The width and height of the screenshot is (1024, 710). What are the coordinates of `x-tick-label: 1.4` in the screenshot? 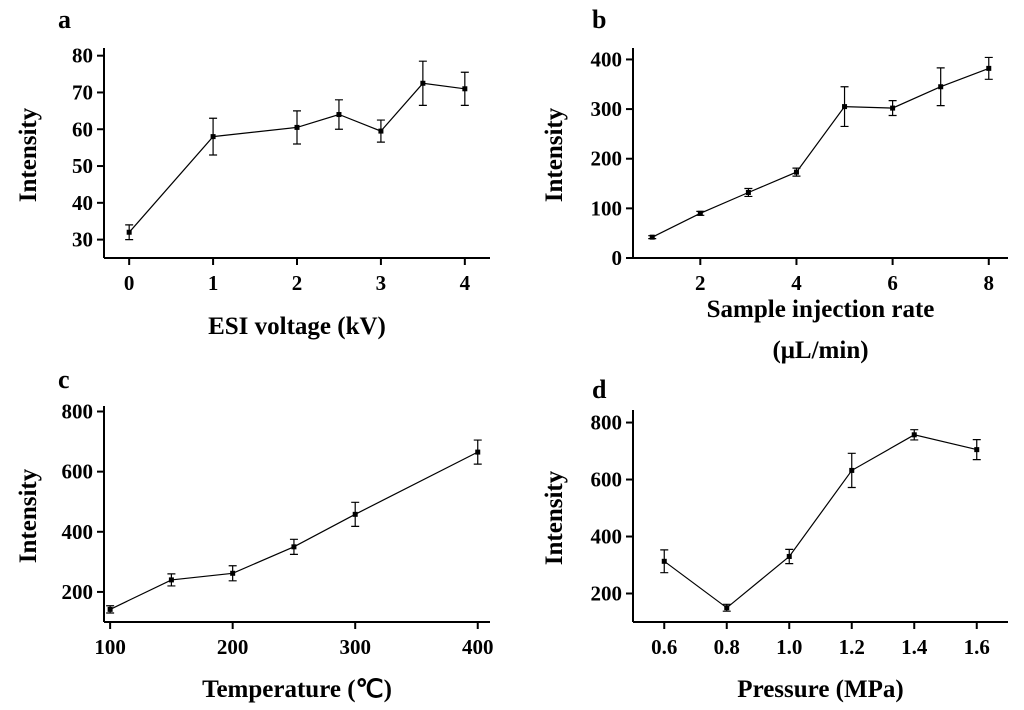 It's located at (914, 647).